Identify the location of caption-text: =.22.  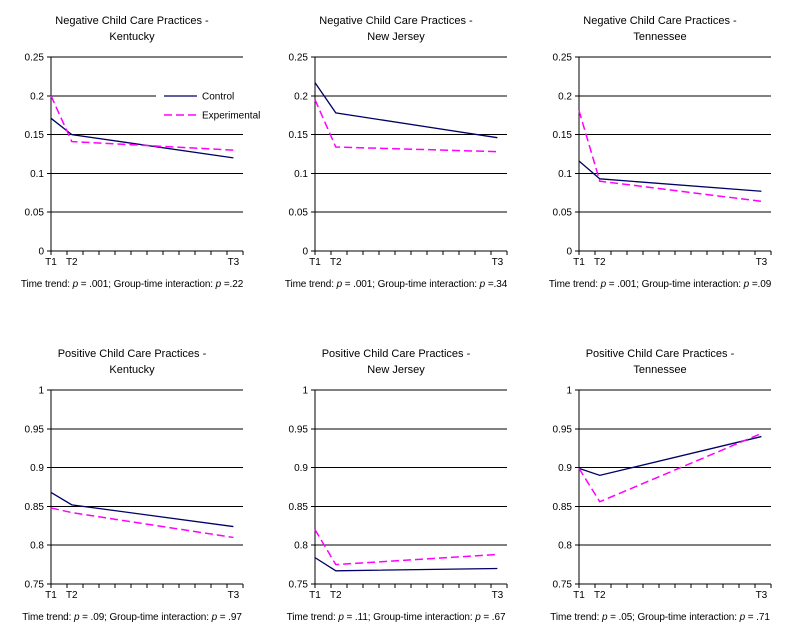
(232, 284).